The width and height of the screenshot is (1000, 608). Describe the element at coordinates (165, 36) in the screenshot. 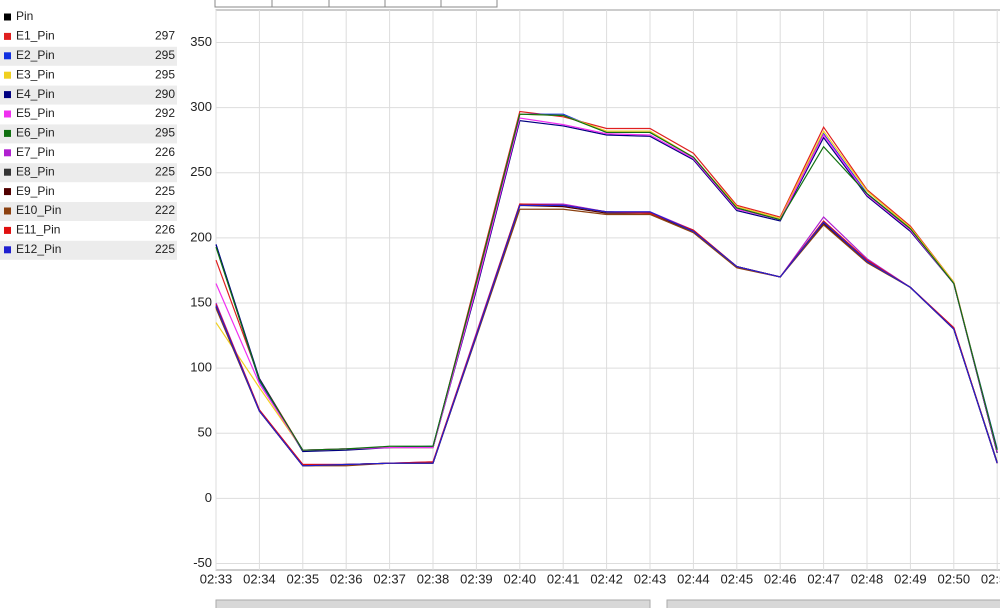

I see `legend-value: 297` at that location.